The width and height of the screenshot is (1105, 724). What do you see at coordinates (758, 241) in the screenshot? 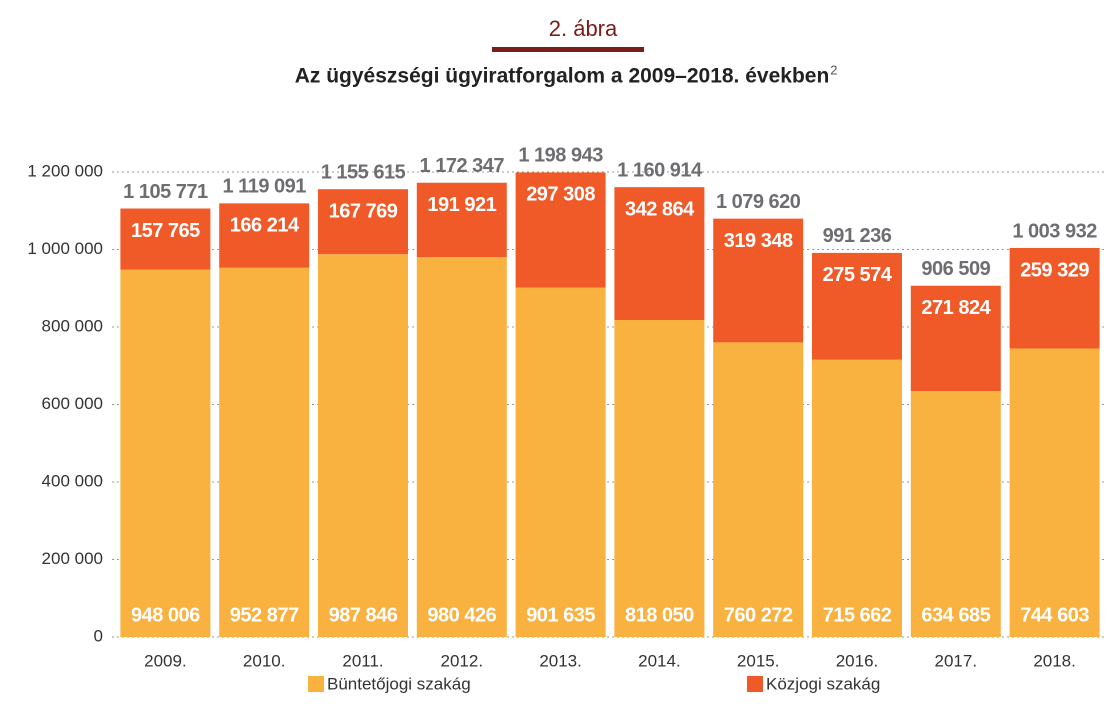
I see `value-label: 319 348` at bounding box center [758, 241].